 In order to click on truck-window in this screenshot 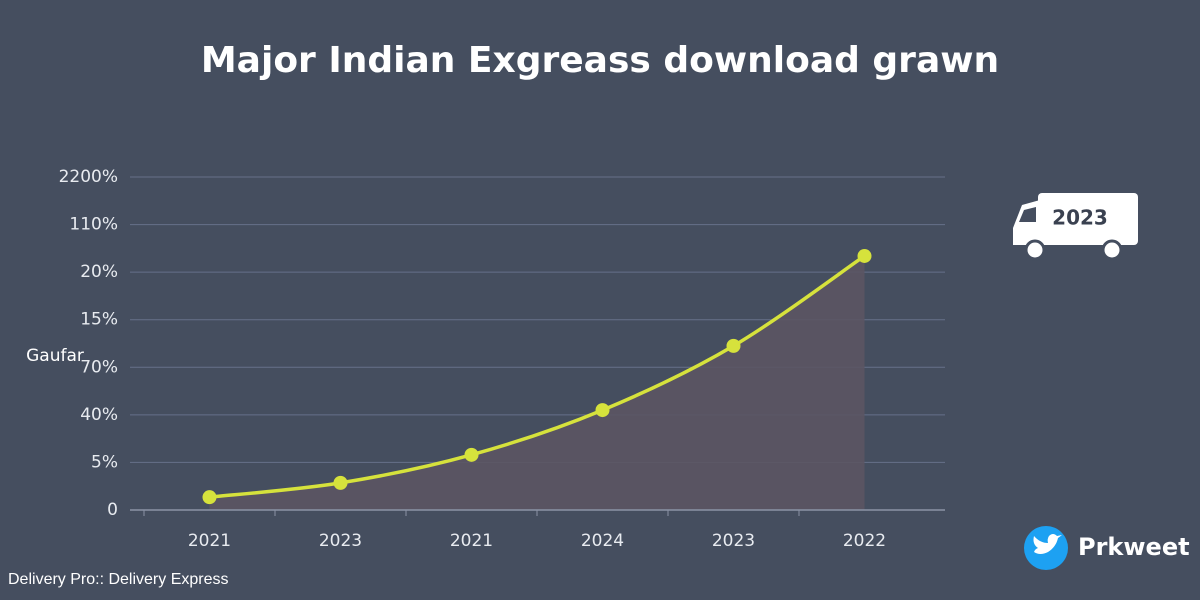, I will do `click(1027, 214)`.